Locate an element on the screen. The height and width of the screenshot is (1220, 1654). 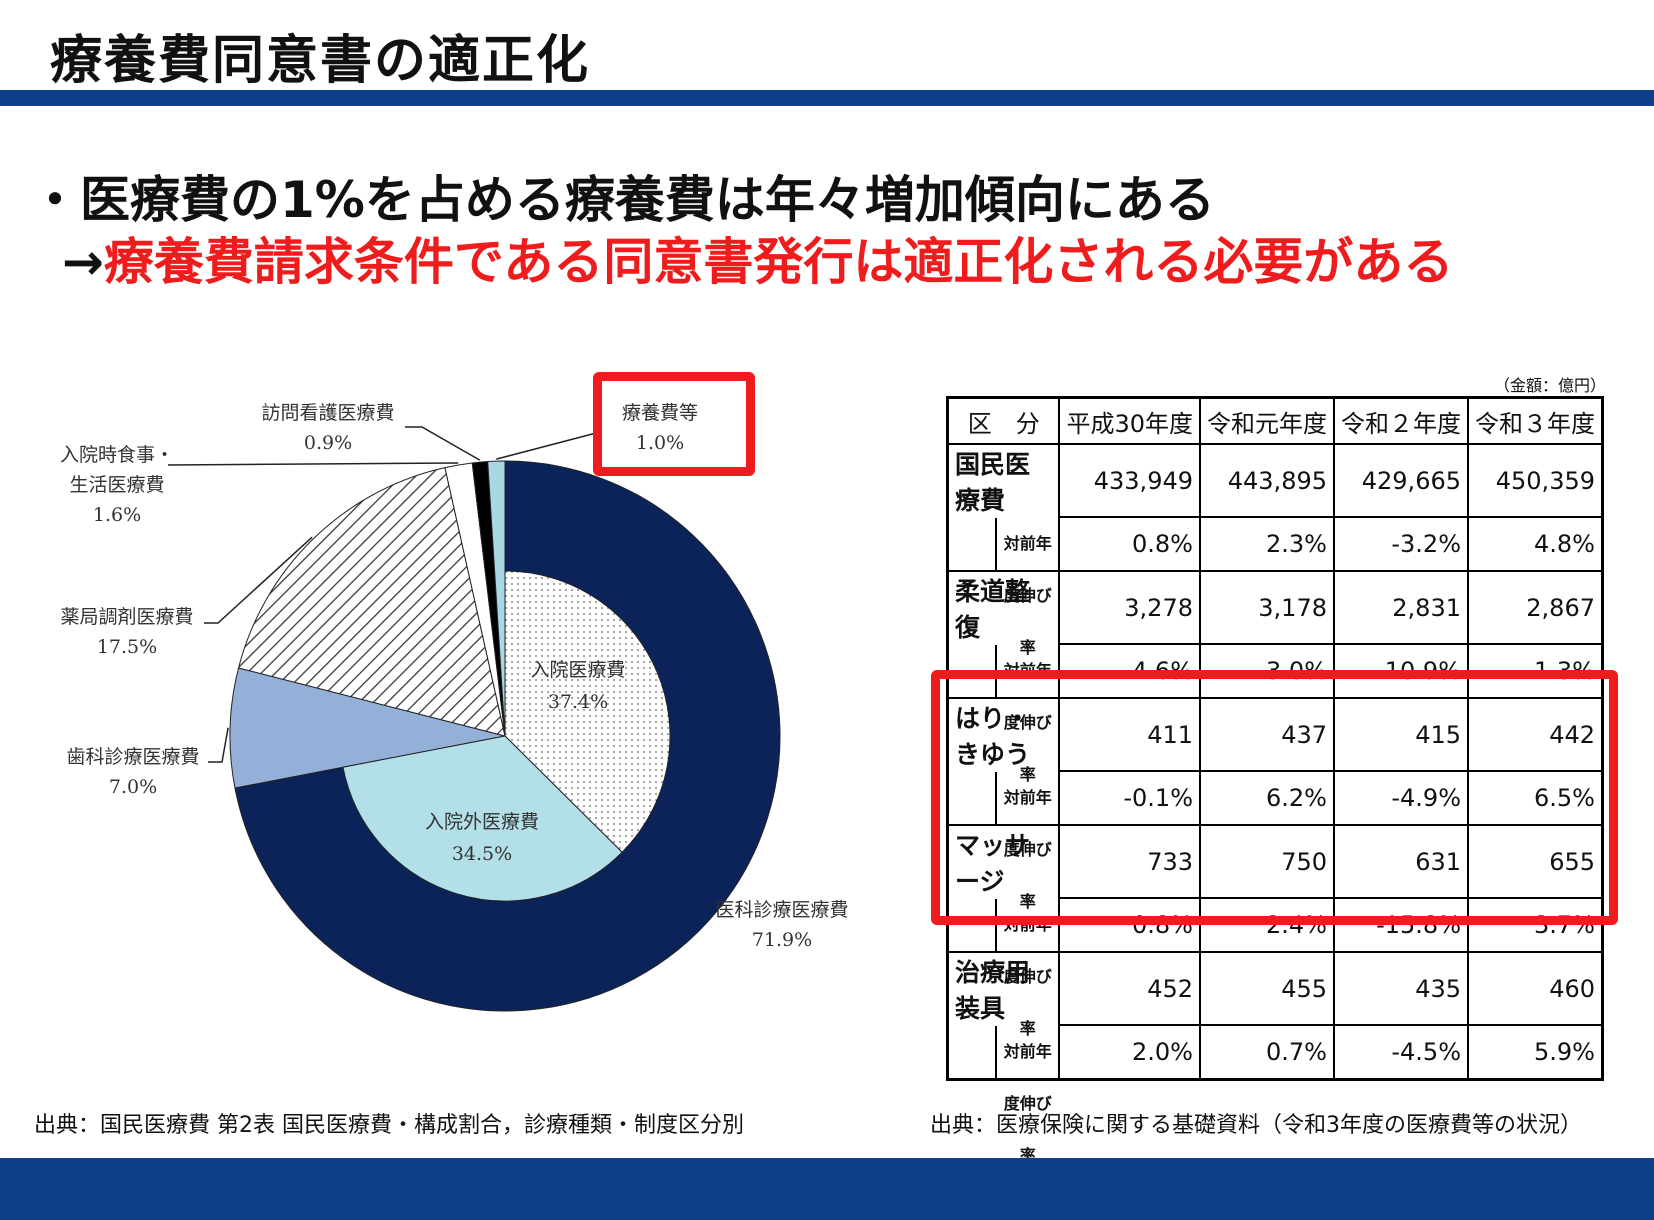
pie-label-1: 歯科診療医療費 is located at coordinates (132, 757).